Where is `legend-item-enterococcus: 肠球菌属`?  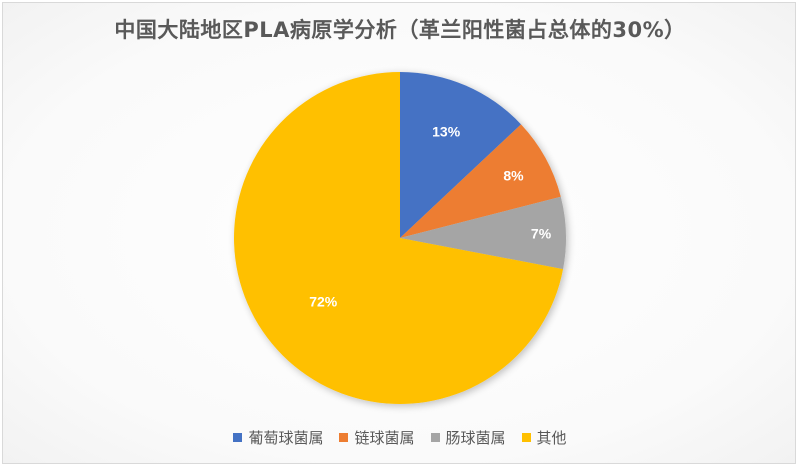 legend-item-enterococcus: 肠球菌属 is located at coordinates (468, 437).